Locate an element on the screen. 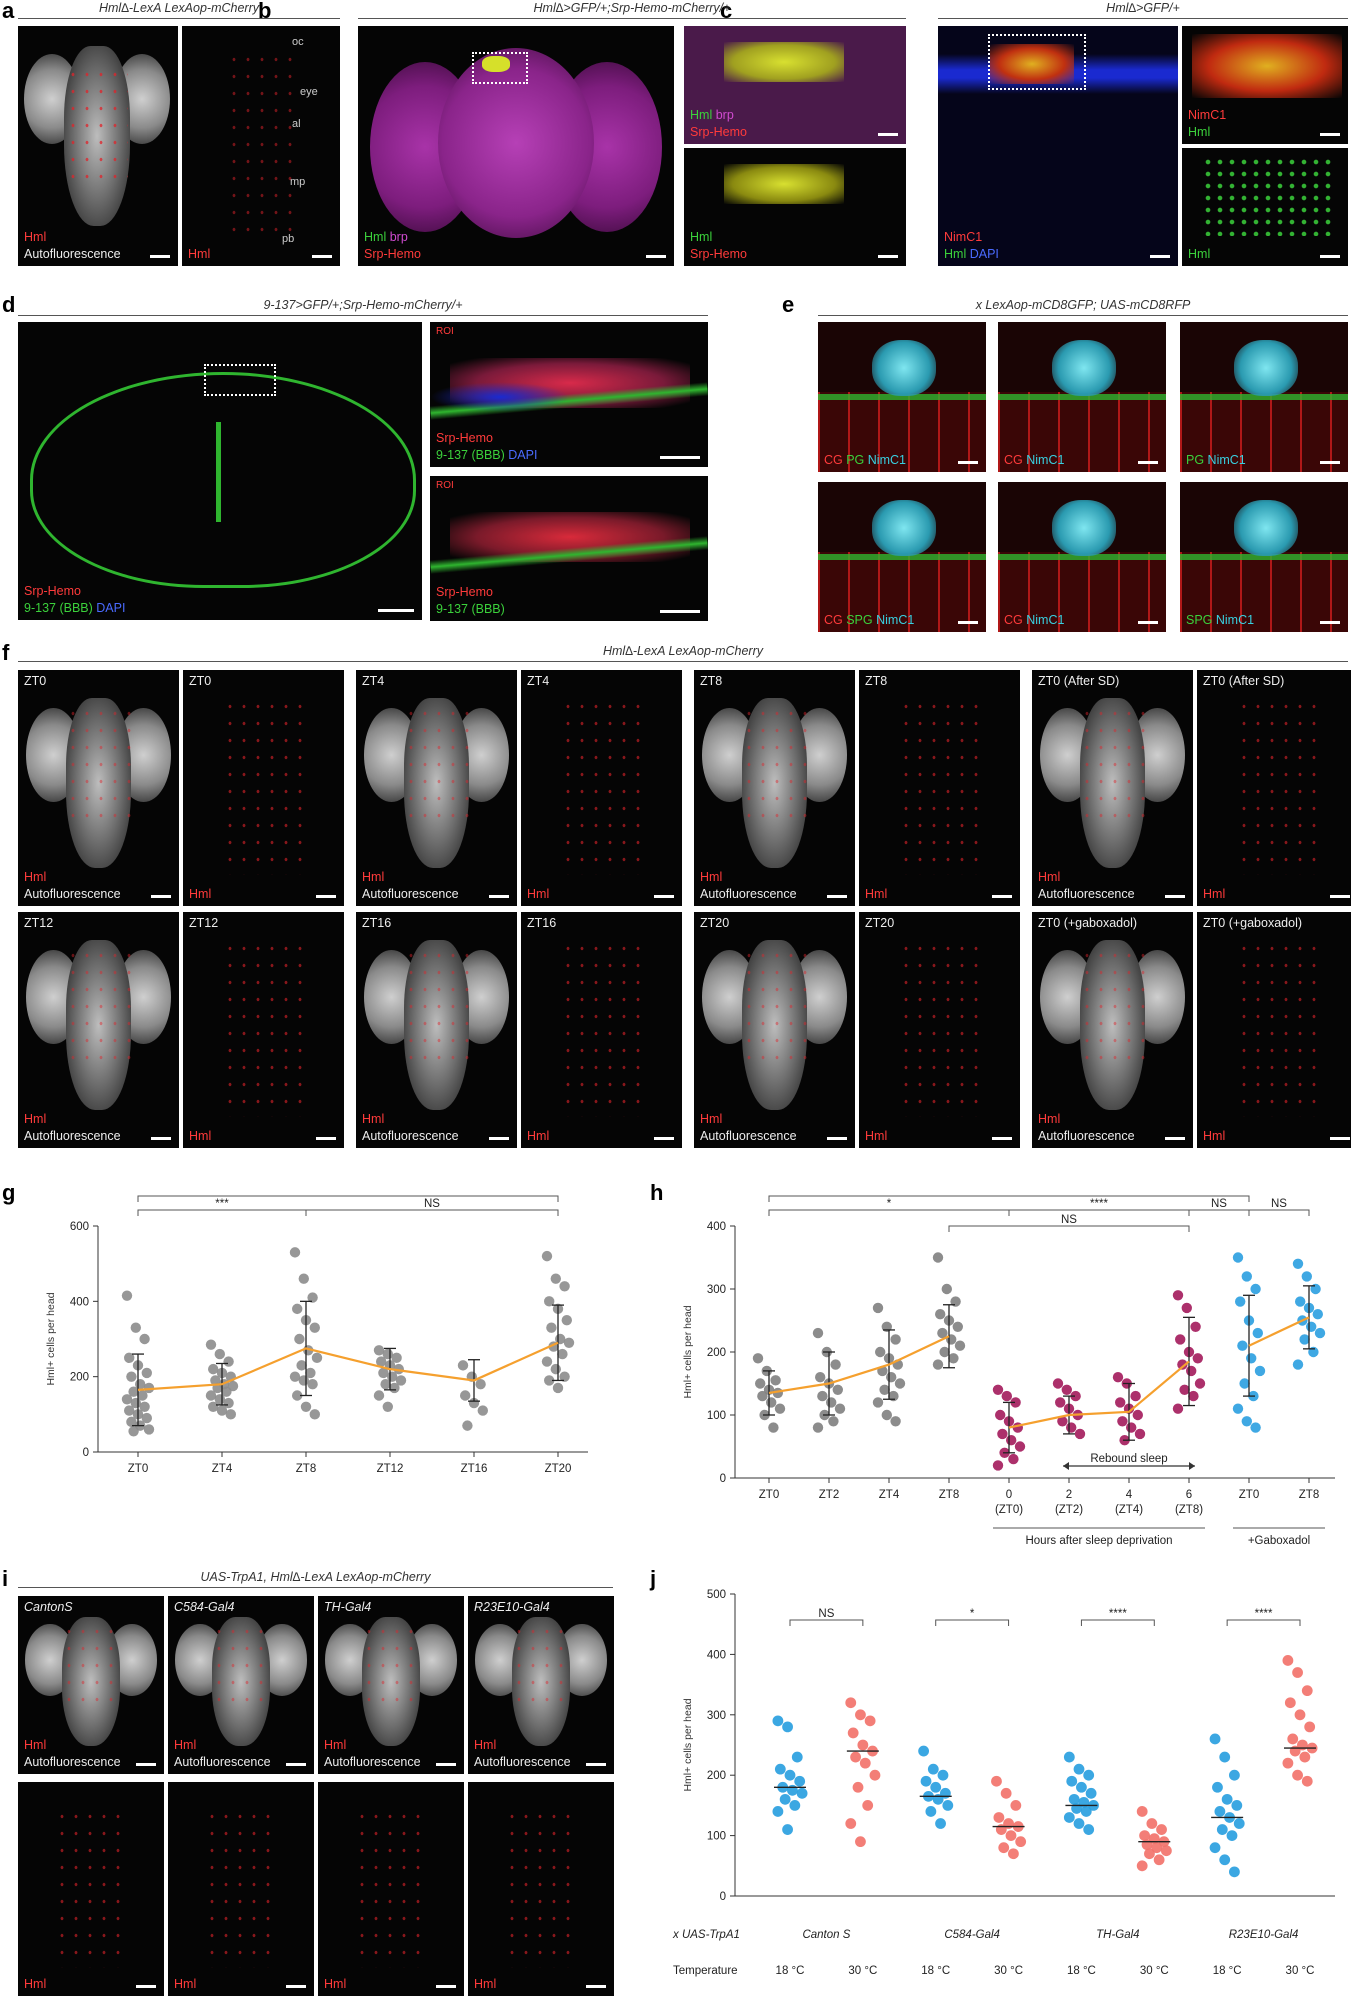 The image size is (1351, 2000). panel-c-inset-merge: NimC1 Hml is located at coordinates (1265, 85).